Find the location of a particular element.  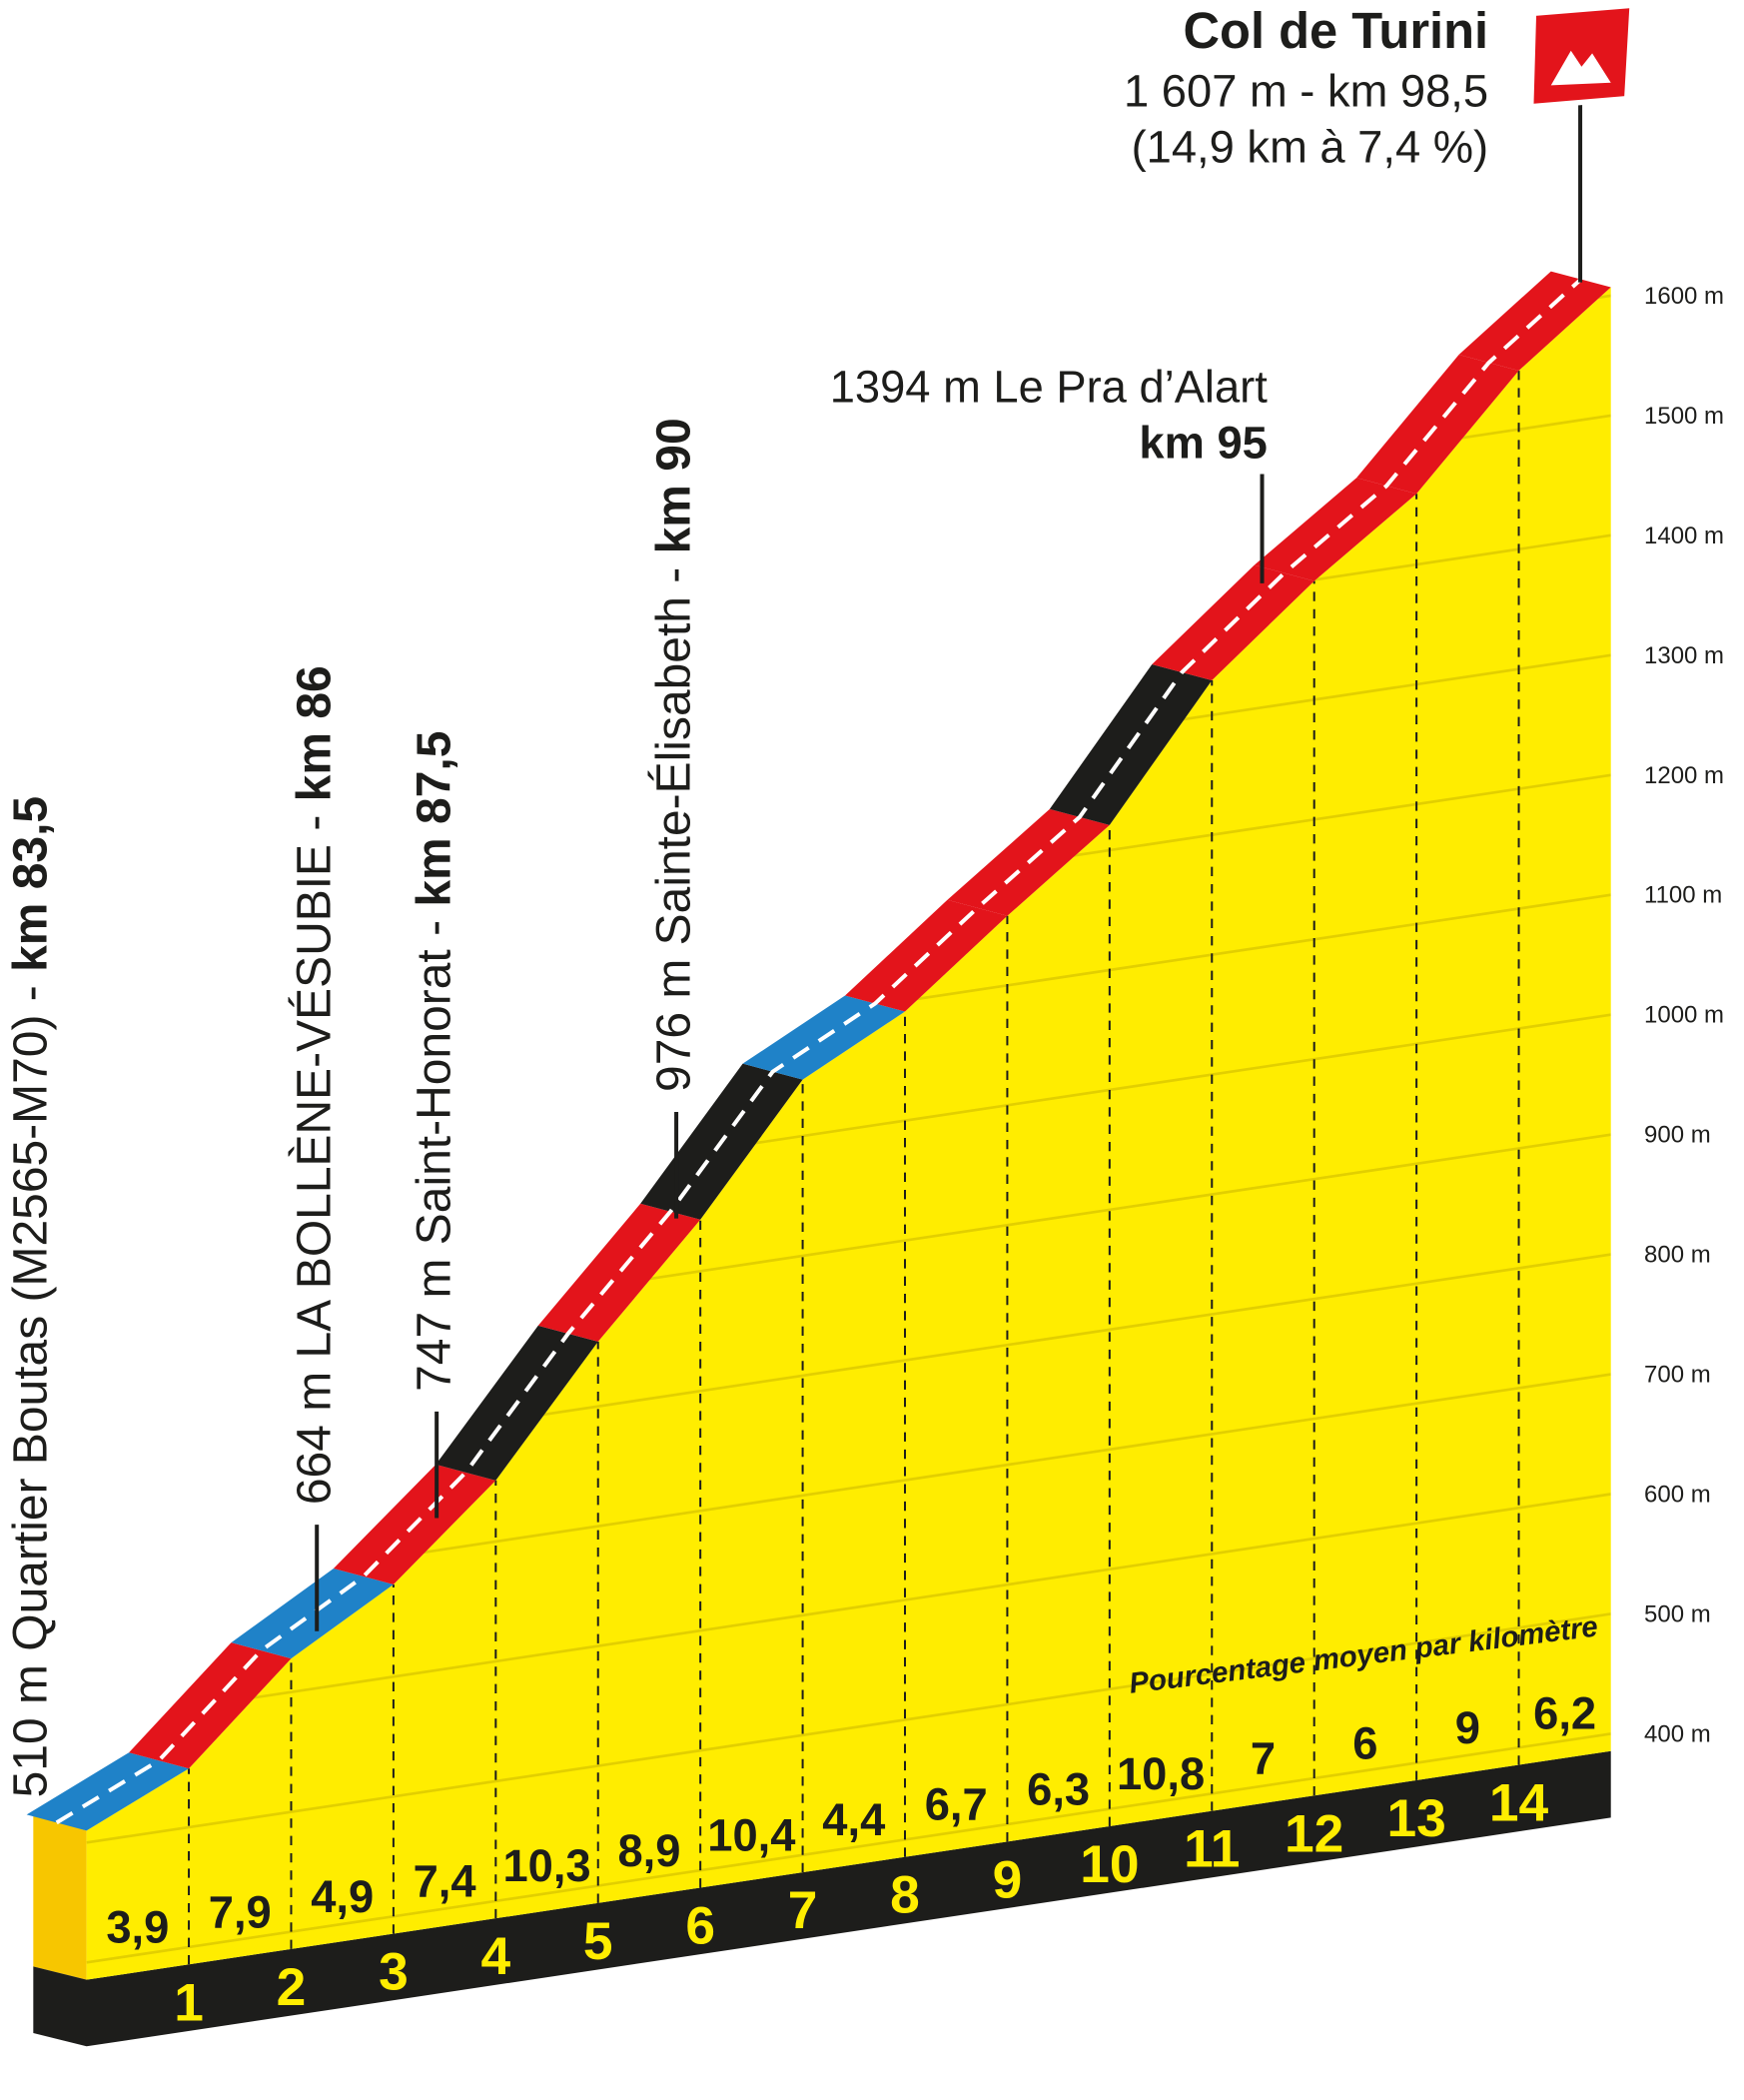

pass-name: 1394 m Le Pra d’Alart is located at coordinates (1049, 388).